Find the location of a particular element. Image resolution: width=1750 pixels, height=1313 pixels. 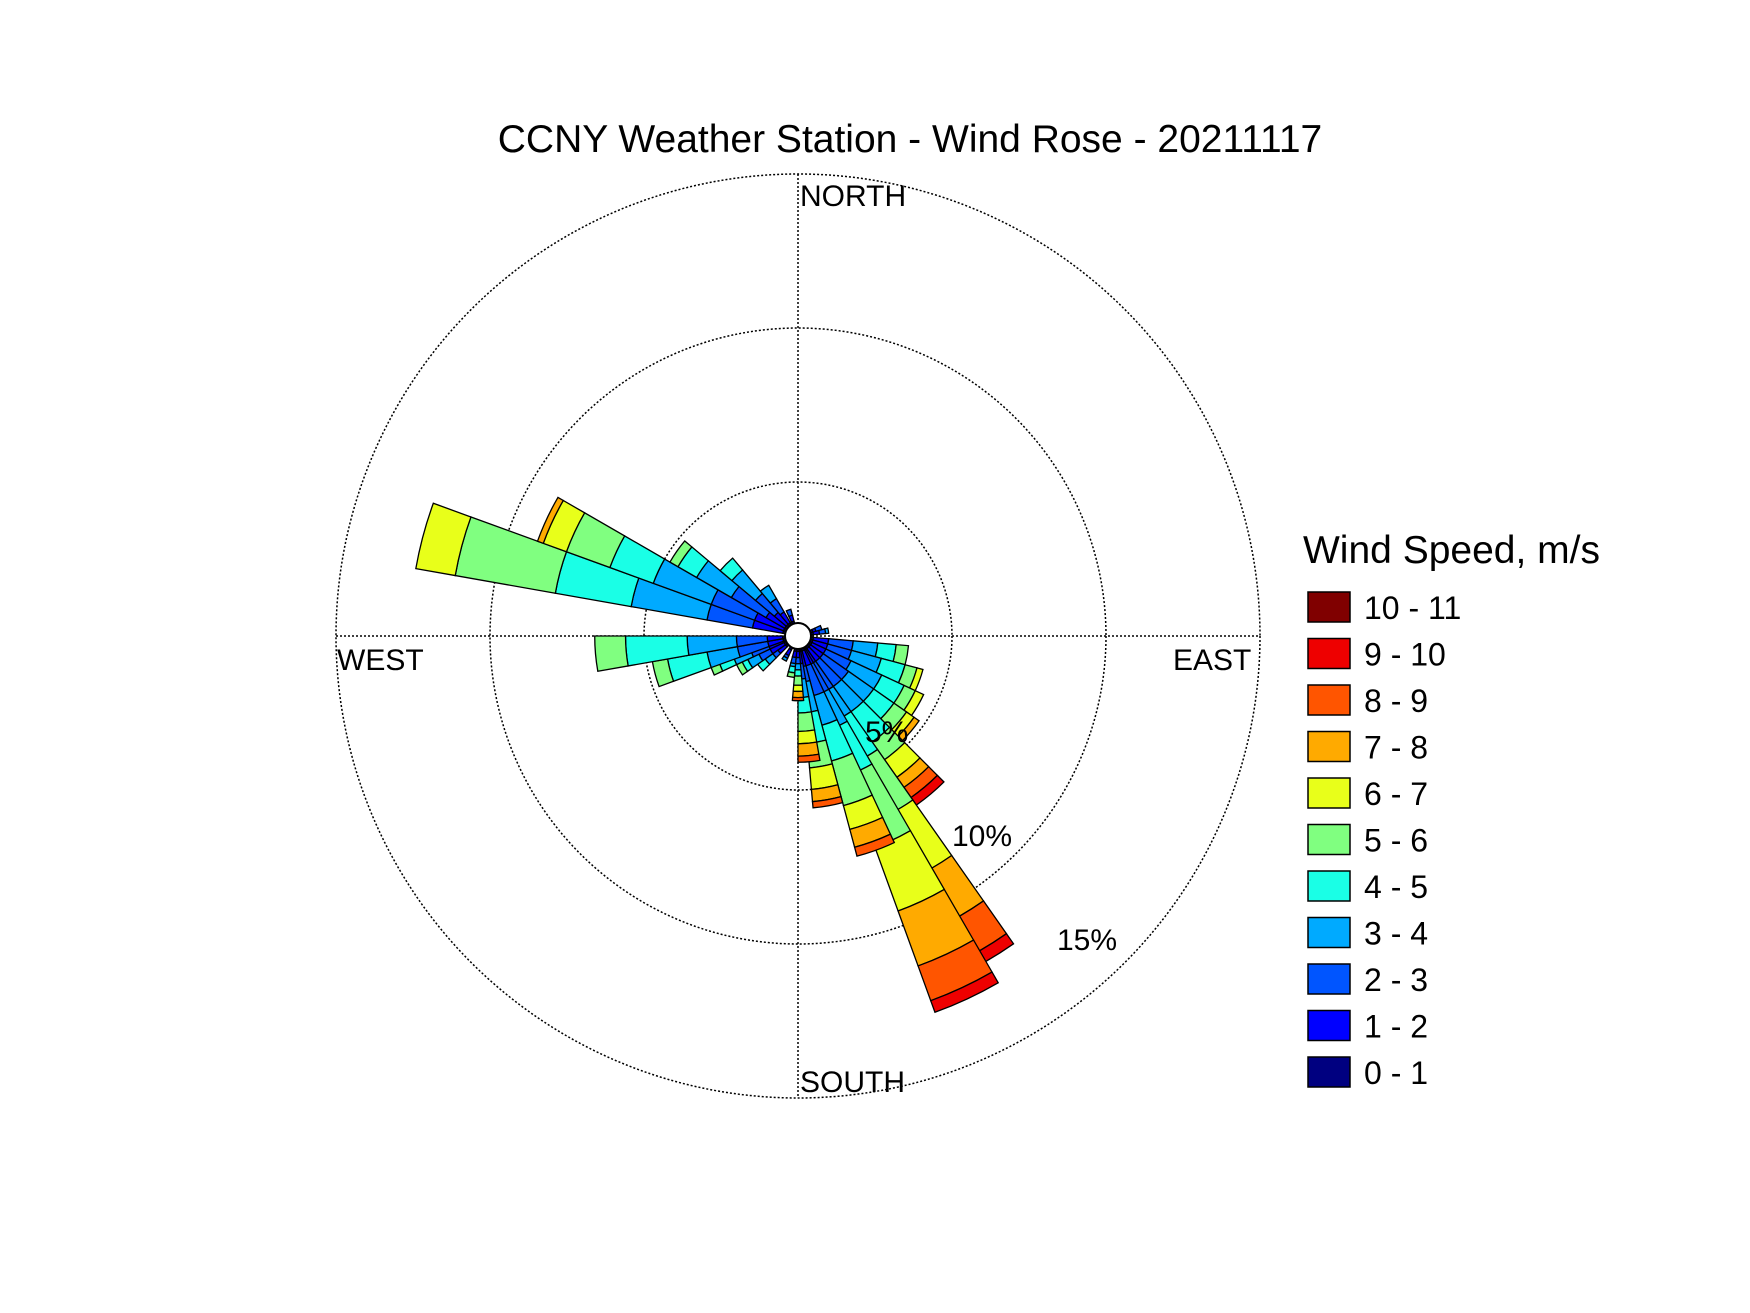

legend-label-3: 7 - 8 is located at coordinates (1396, 748).